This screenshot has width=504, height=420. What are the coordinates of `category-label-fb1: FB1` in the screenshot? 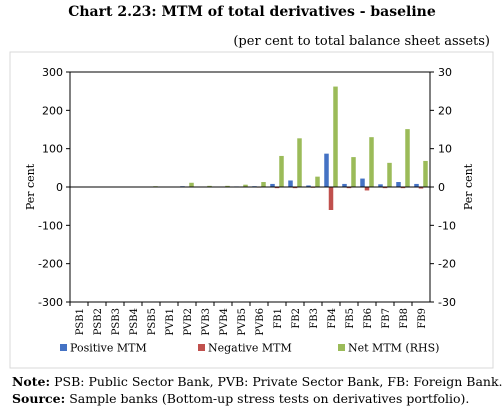 It's located at (278, 318).